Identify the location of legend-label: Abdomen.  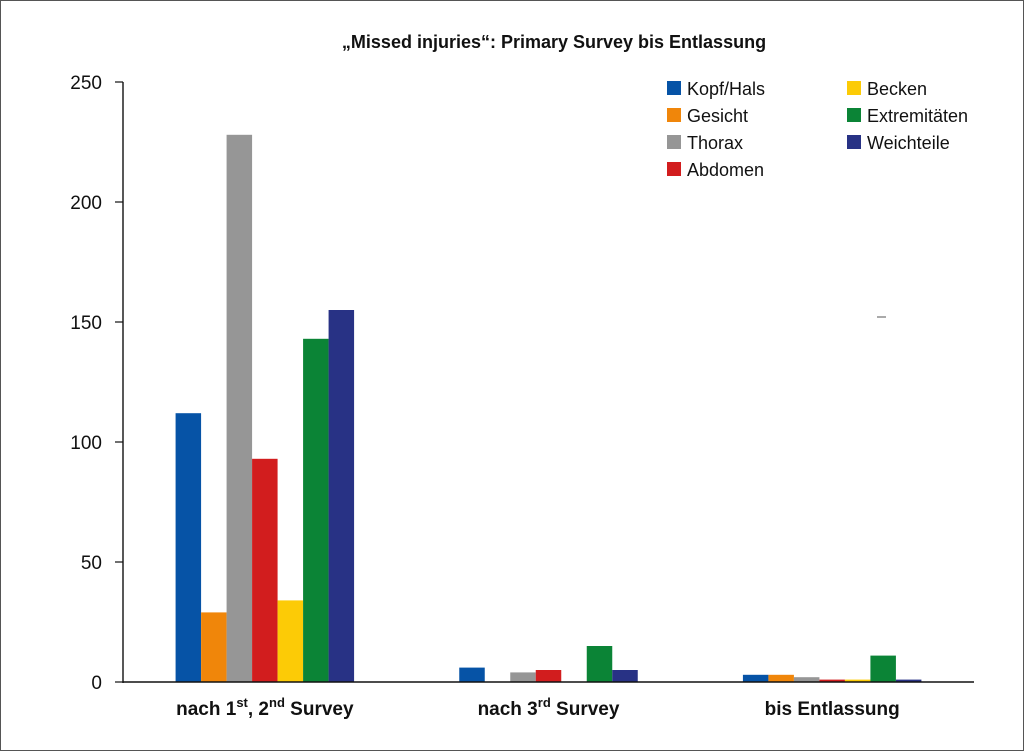
(725, 170).